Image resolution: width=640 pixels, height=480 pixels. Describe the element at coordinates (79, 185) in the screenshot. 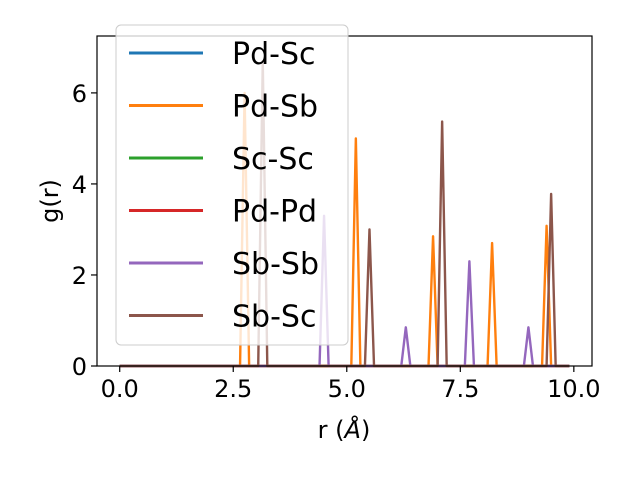

I see `y-tick-label: 4` at that location.